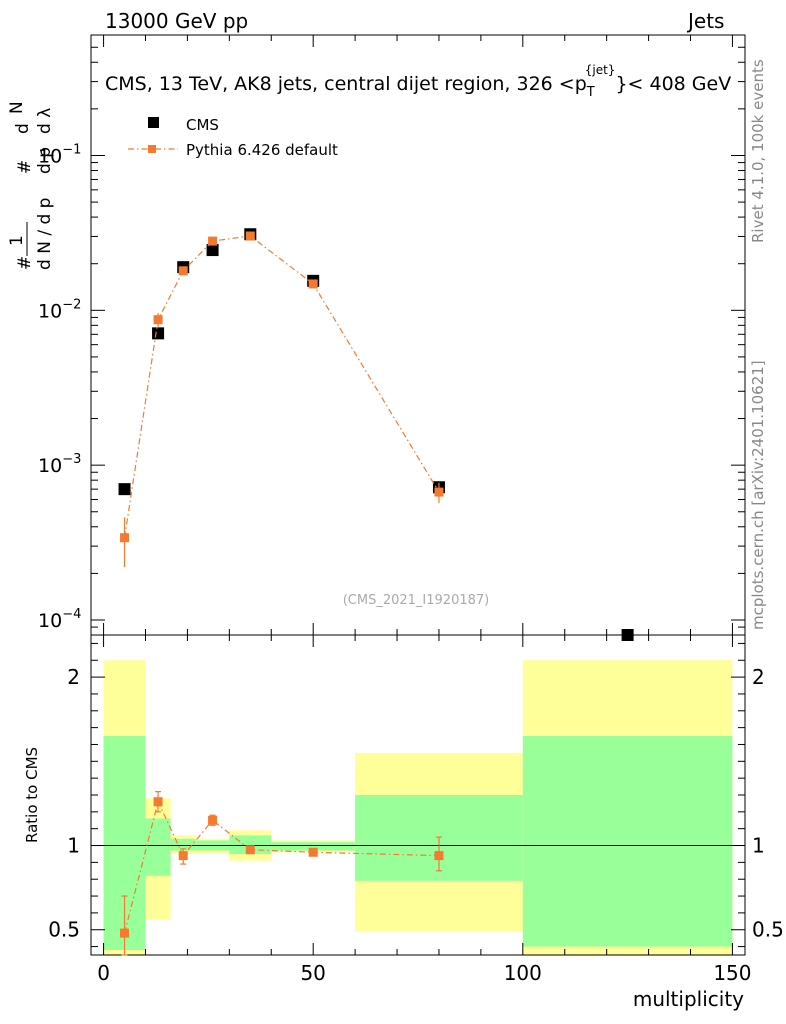  What do you see at coordinates (73, 846) in the screenshot?
I see `ratio-y-tick-label-left: 1` at bounding box center [73, 846].